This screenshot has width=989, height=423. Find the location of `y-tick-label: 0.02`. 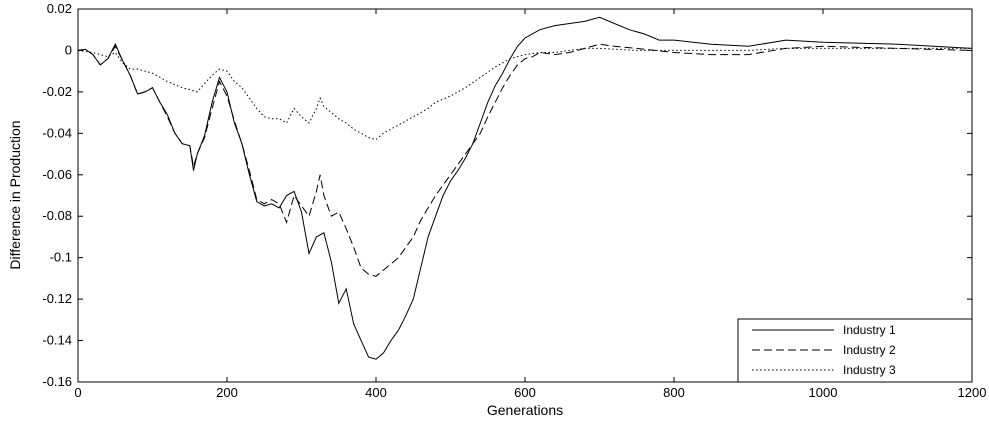

y-tick-label: 0.02 is located at coordinates (59, 8).